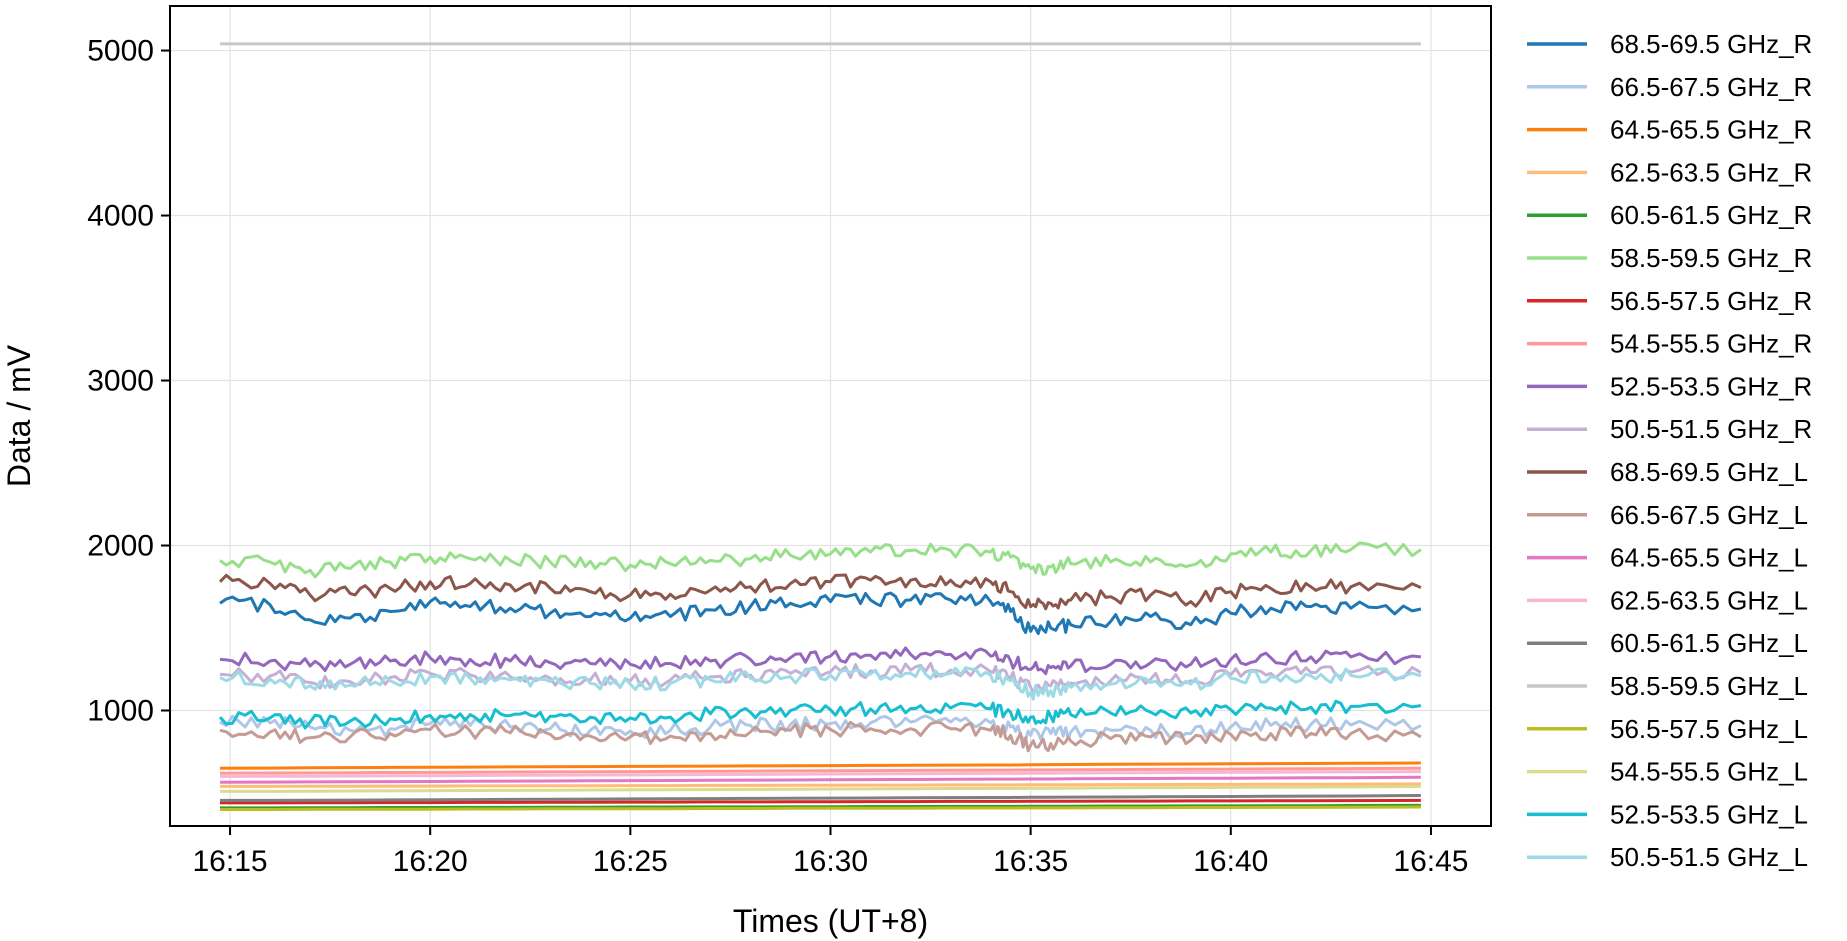 Image resolution: width=1847 pixels, height=941 pixels. Describe the element at coordinates (1709, 472) in the screenshot. I see `legend-label: 68.5-69.5 GHz_L` at that location.